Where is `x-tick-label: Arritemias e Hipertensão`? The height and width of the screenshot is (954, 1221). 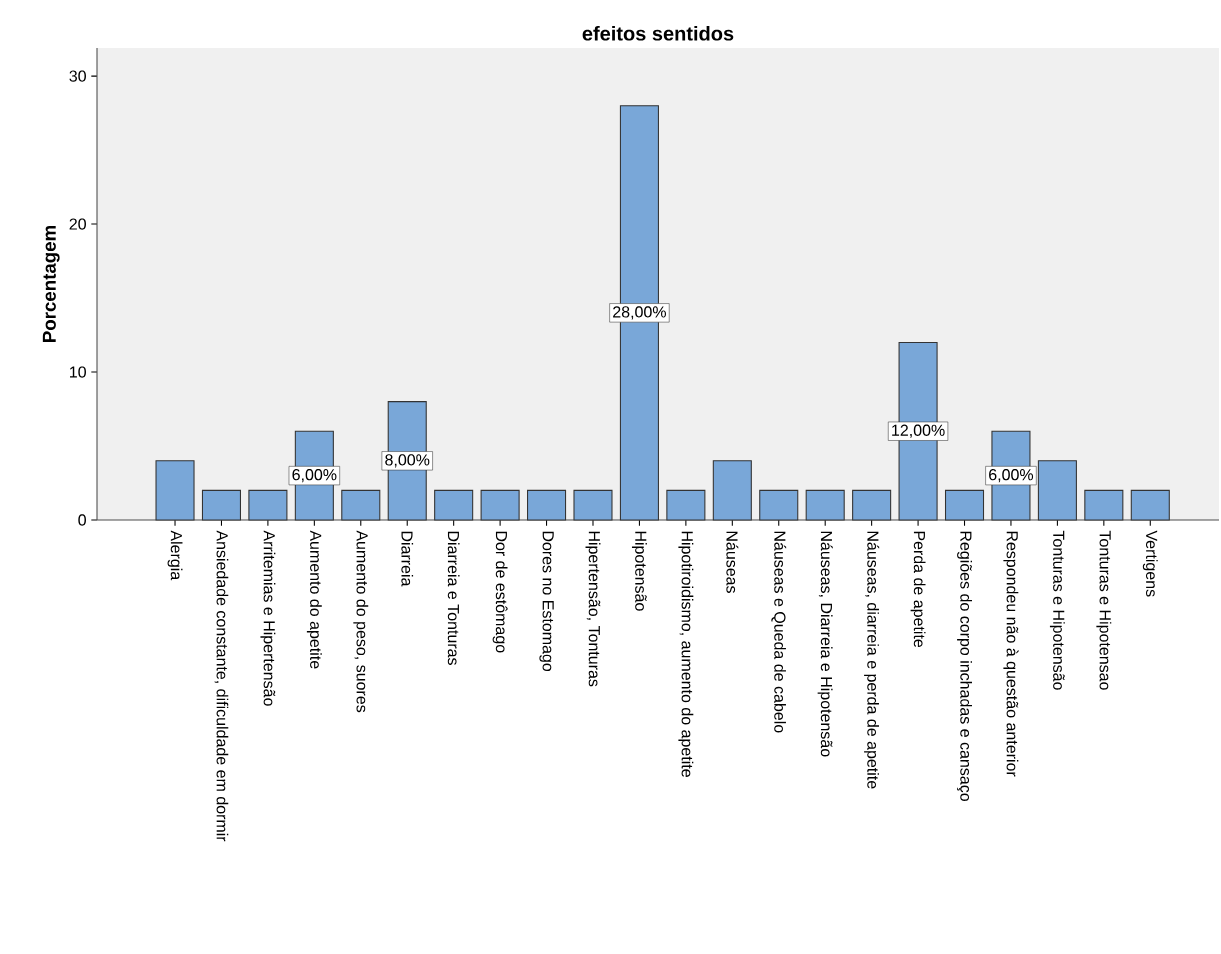
x-tick-label: Arritemias e Hipertensão is located at coordinates (268, 618).